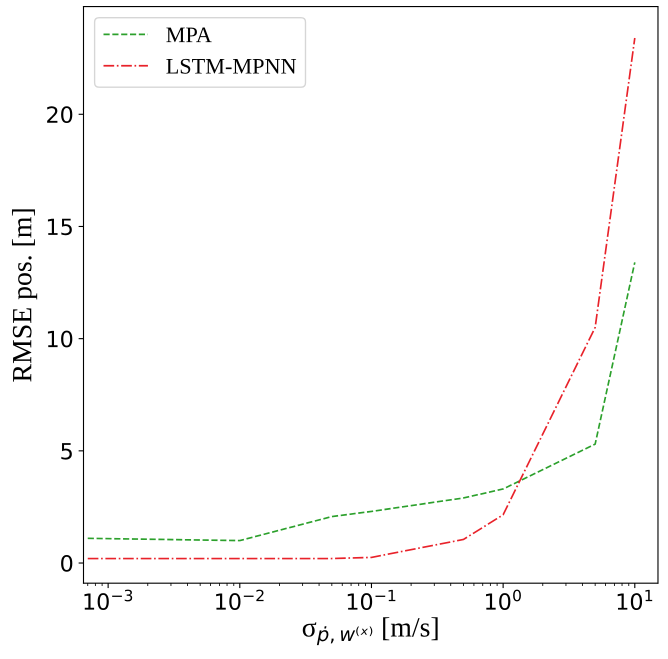 Image resolution: width=668 pixels, height=659 pixels. What do you see at coordinates (231, 66) in the screenshot?
I see `legend-label: LSTM-MPNN` at bounding box center [231, 66].